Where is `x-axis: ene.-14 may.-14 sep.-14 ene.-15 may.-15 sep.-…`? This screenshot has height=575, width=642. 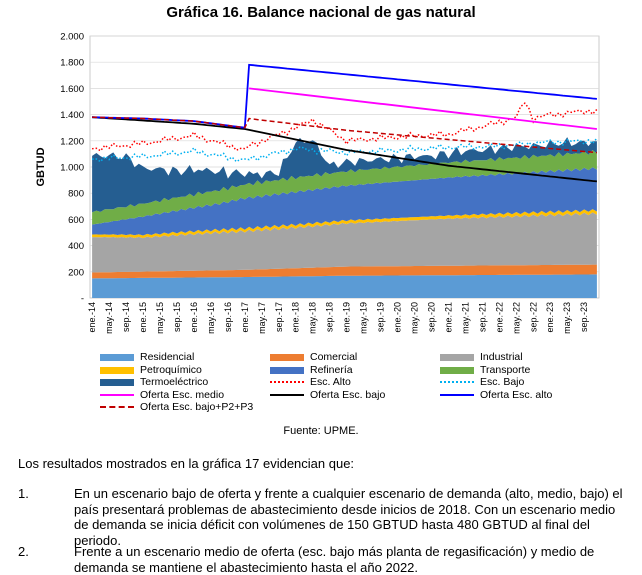
x-axis: ene.-14 may.-14 sep.-14 ene.-15 may.-15 sep.-… is located at coordinates (338, 318).